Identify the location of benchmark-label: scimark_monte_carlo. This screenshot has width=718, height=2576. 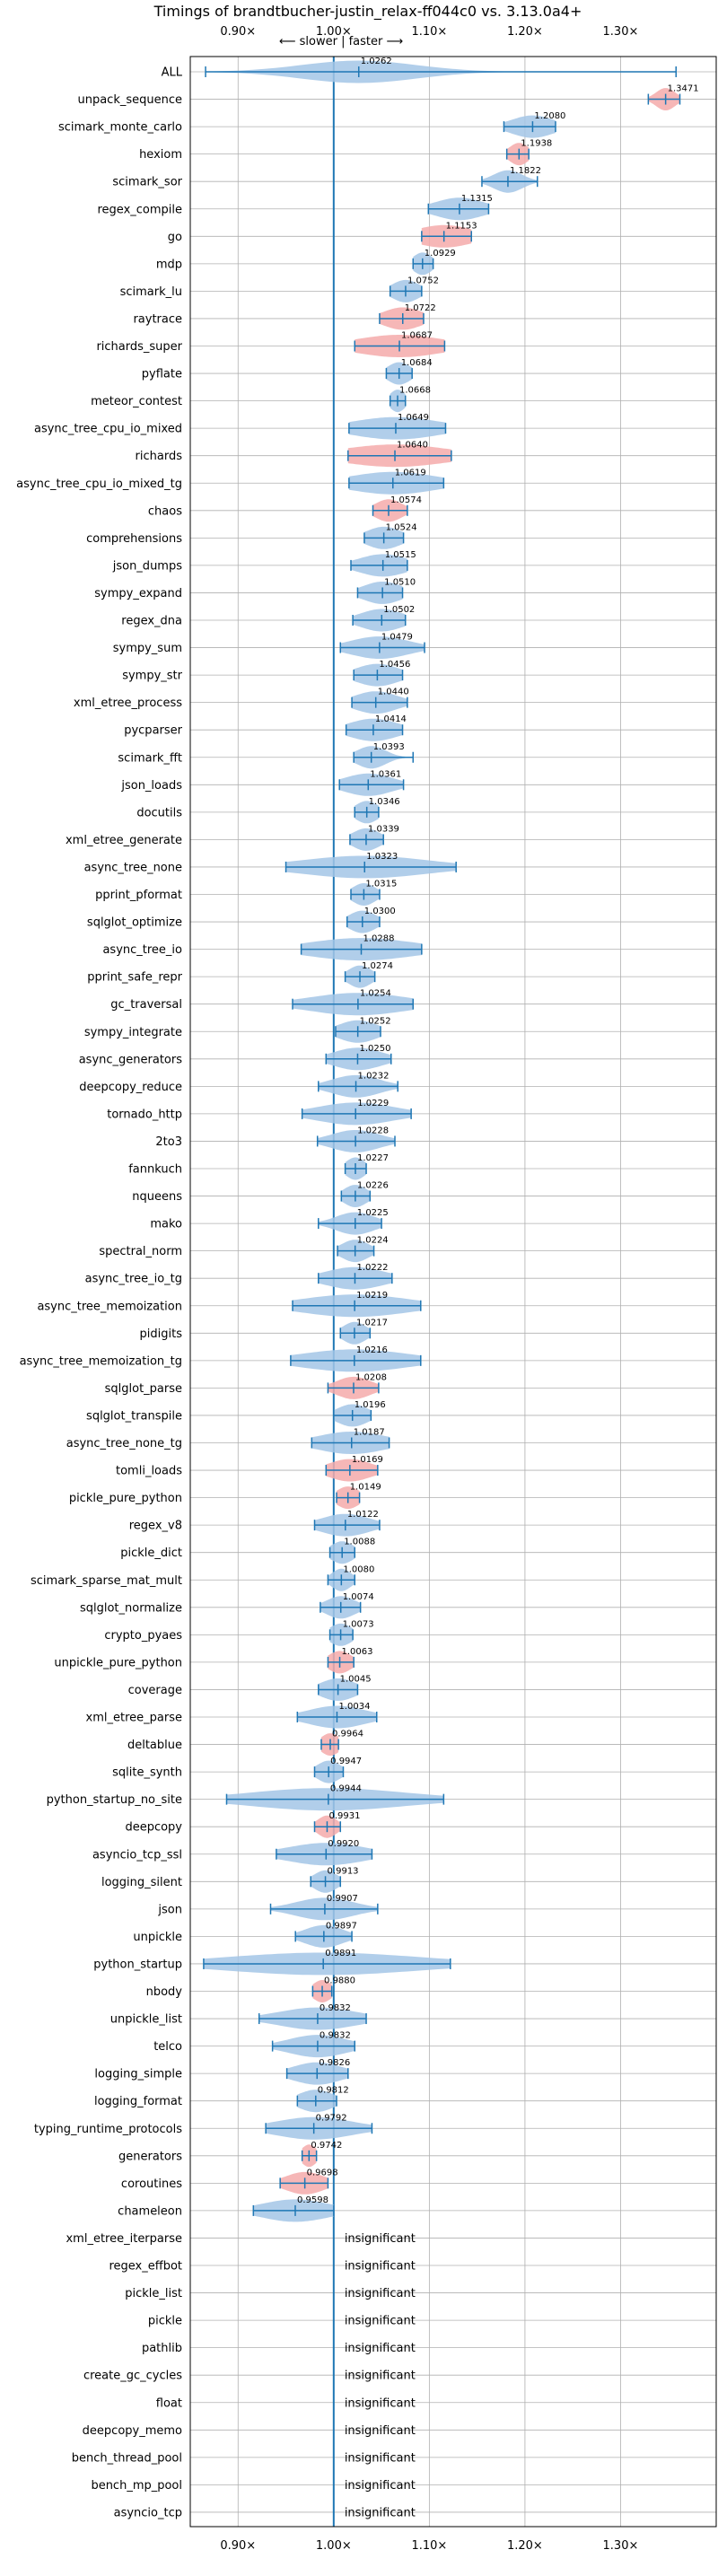
(120, 128).